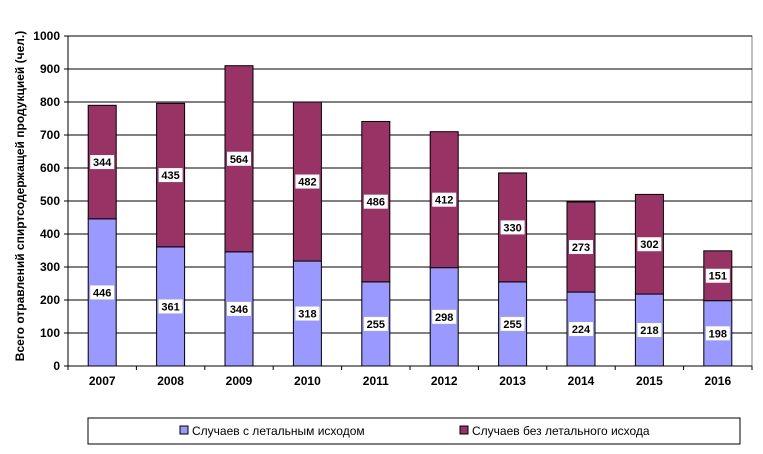 The height and width of the screenshot is (454, 763). I want to click on x-tick-label: 2014, so click(581, 381).